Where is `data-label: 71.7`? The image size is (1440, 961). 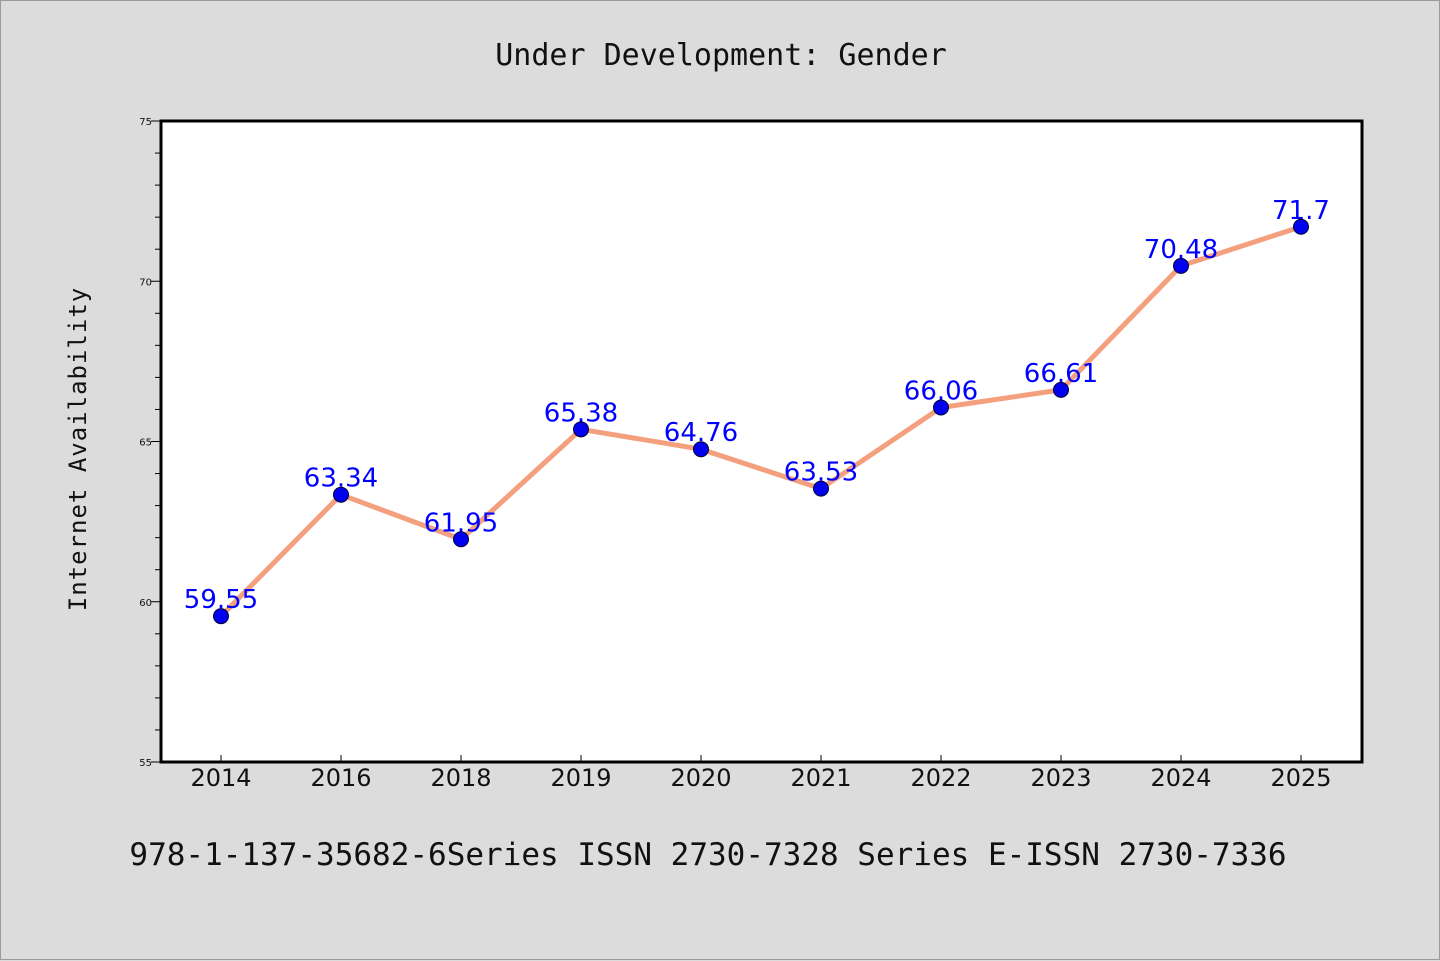 data-label: 71.7 is located at coordinates (1301, 211).